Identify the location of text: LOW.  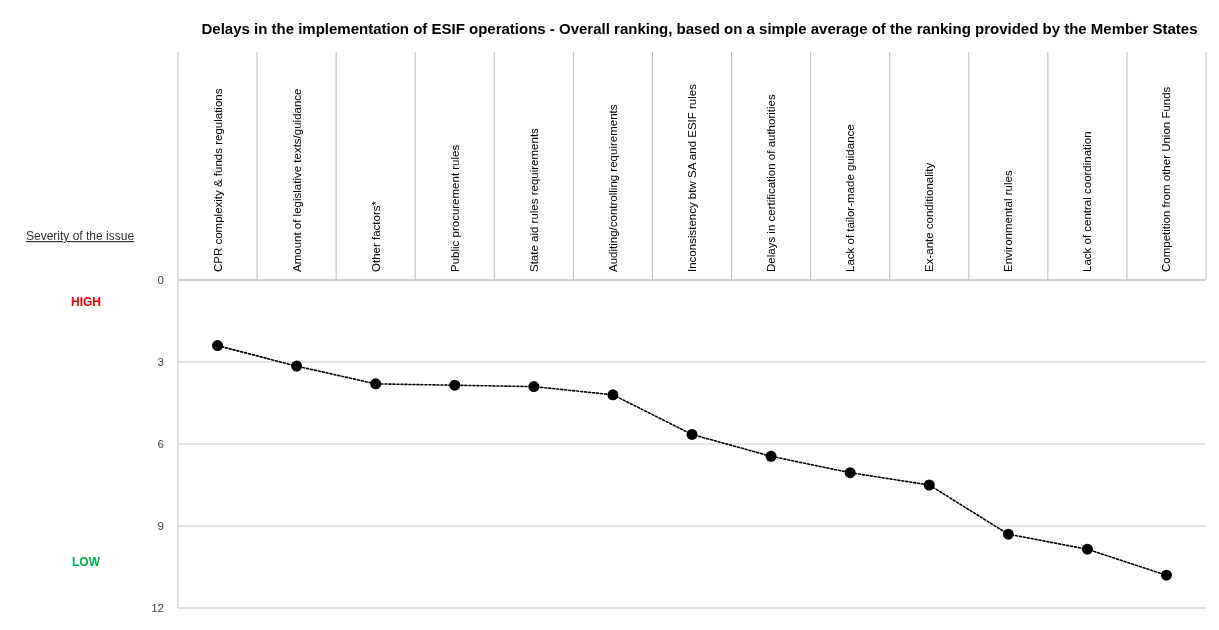
(86, 561).